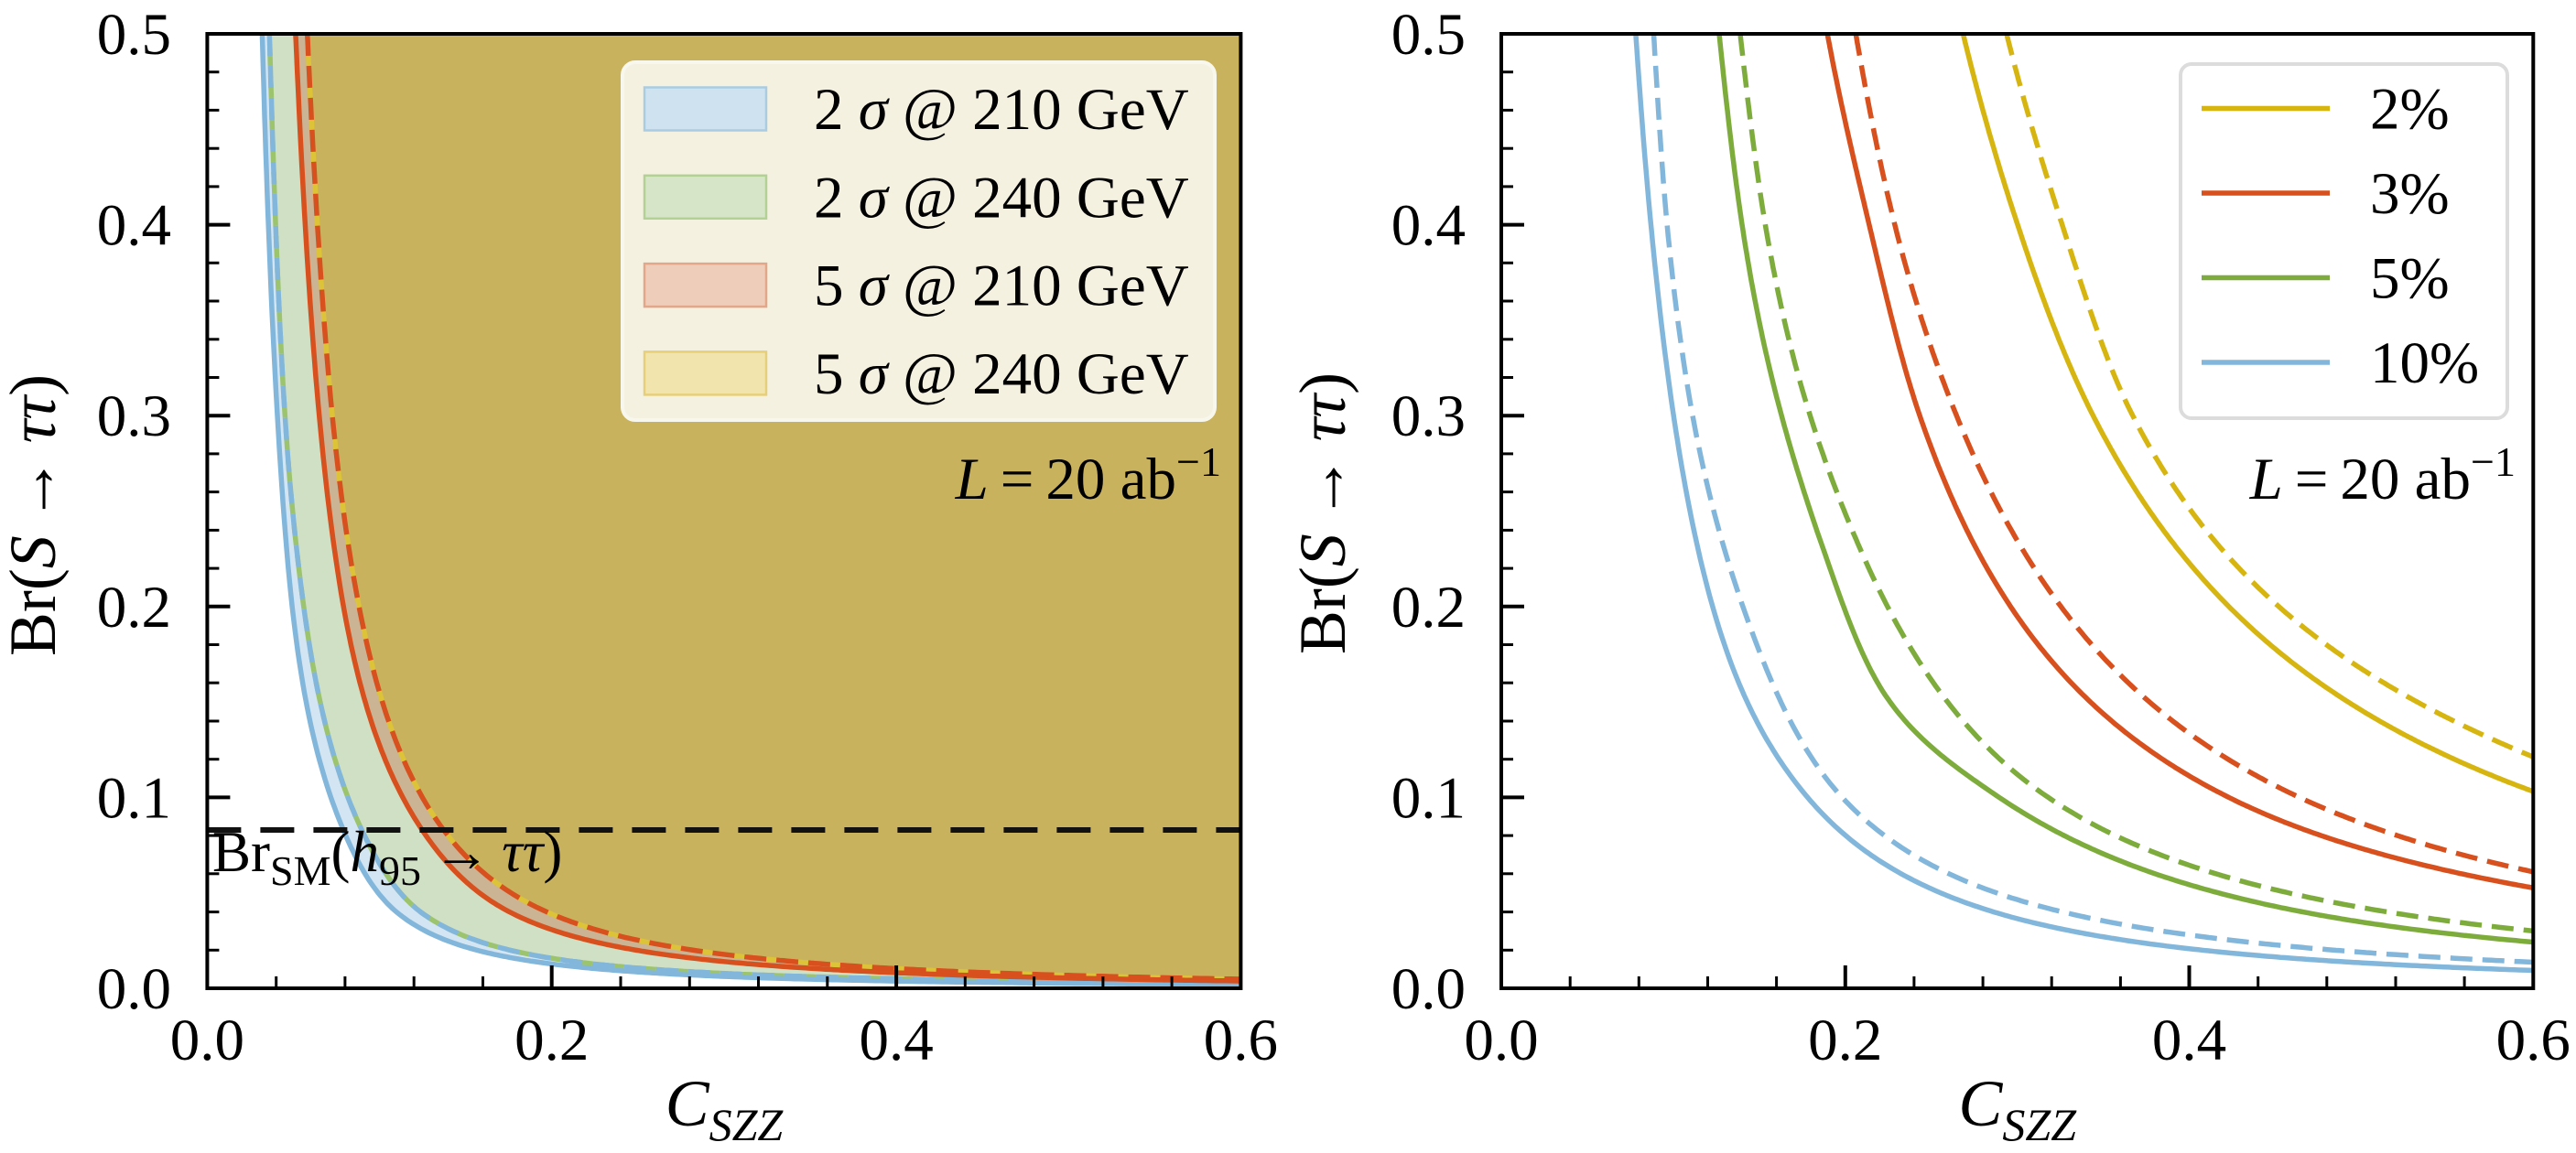 The width and height of the screenshot is (2576, 1153). Describe the element at coordinates (1002, 198) in the screenshot. I see `svg-text: 2 σ @ 240 GeV` at that location.